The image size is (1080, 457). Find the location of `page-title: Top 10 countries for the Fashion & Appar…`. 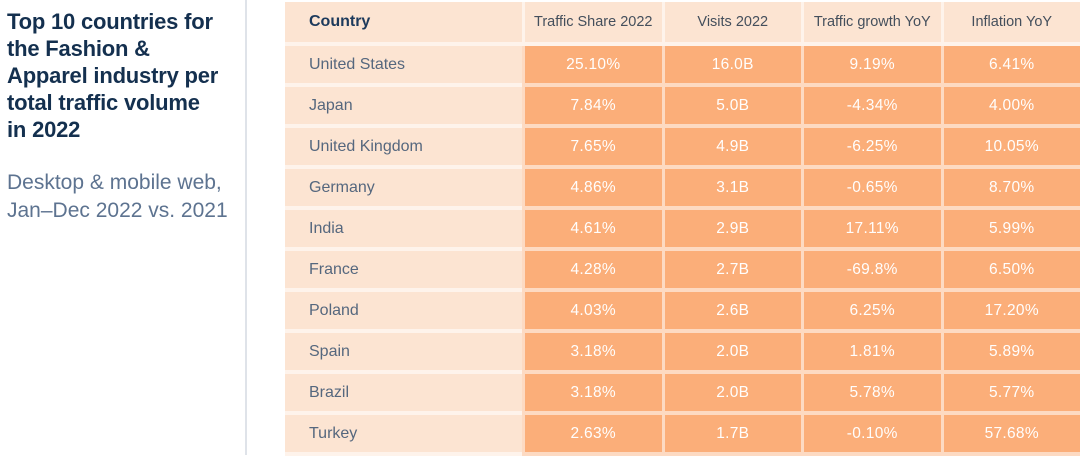

page-title: Top 10 countries for the Fashion & Appar… is located at coordinates (113, 75).